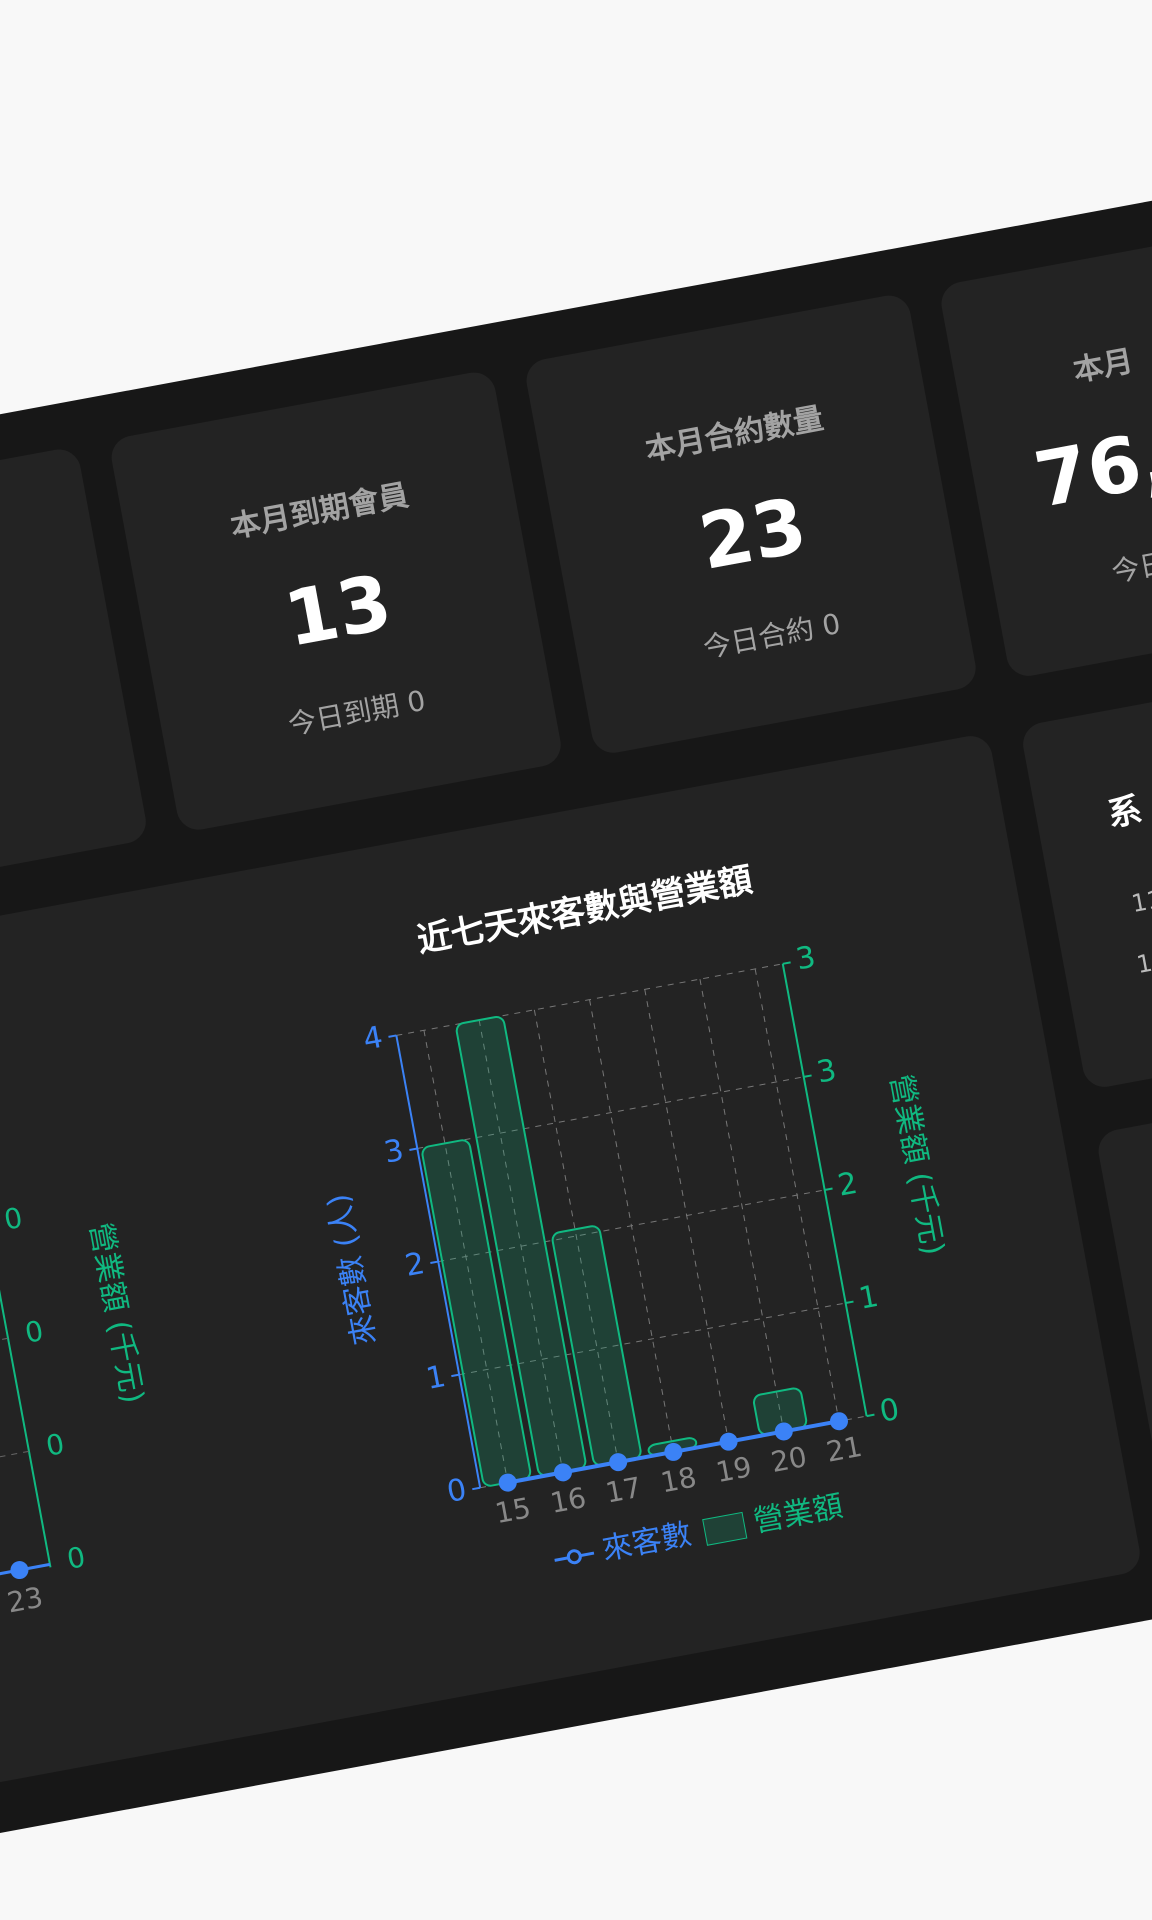 Image resolution: width=1152 pixels, height=1920 pixels. Describe the element at coordinates (24, 1600) in the screenshot. I see `x-tick-label: 23` at that location.